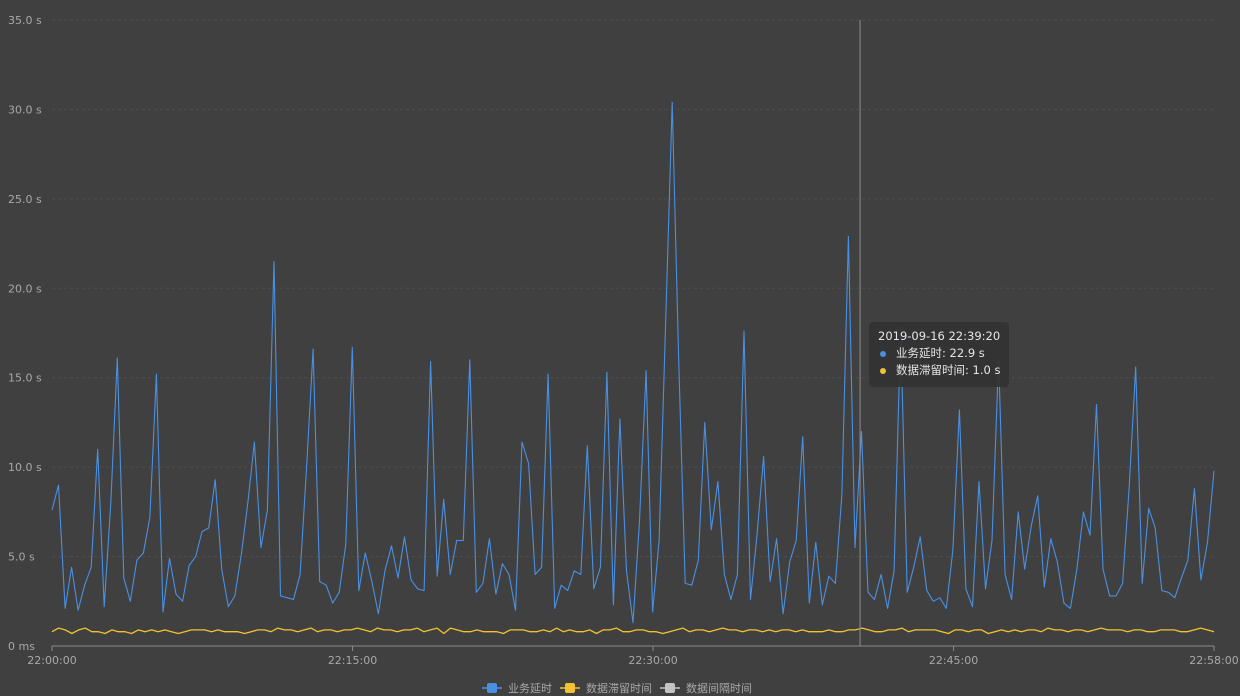  I want to click on tooltip-row-label: 数据滞留时间: 1.0 s, so click(948, 370).